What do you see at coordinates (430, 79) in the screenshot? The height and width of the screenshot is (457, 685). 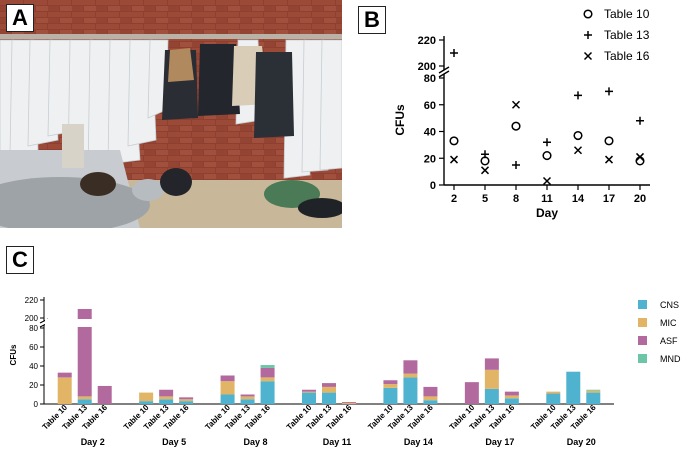 I see `y-tick-label: 80` at bounding box center [430, 79].